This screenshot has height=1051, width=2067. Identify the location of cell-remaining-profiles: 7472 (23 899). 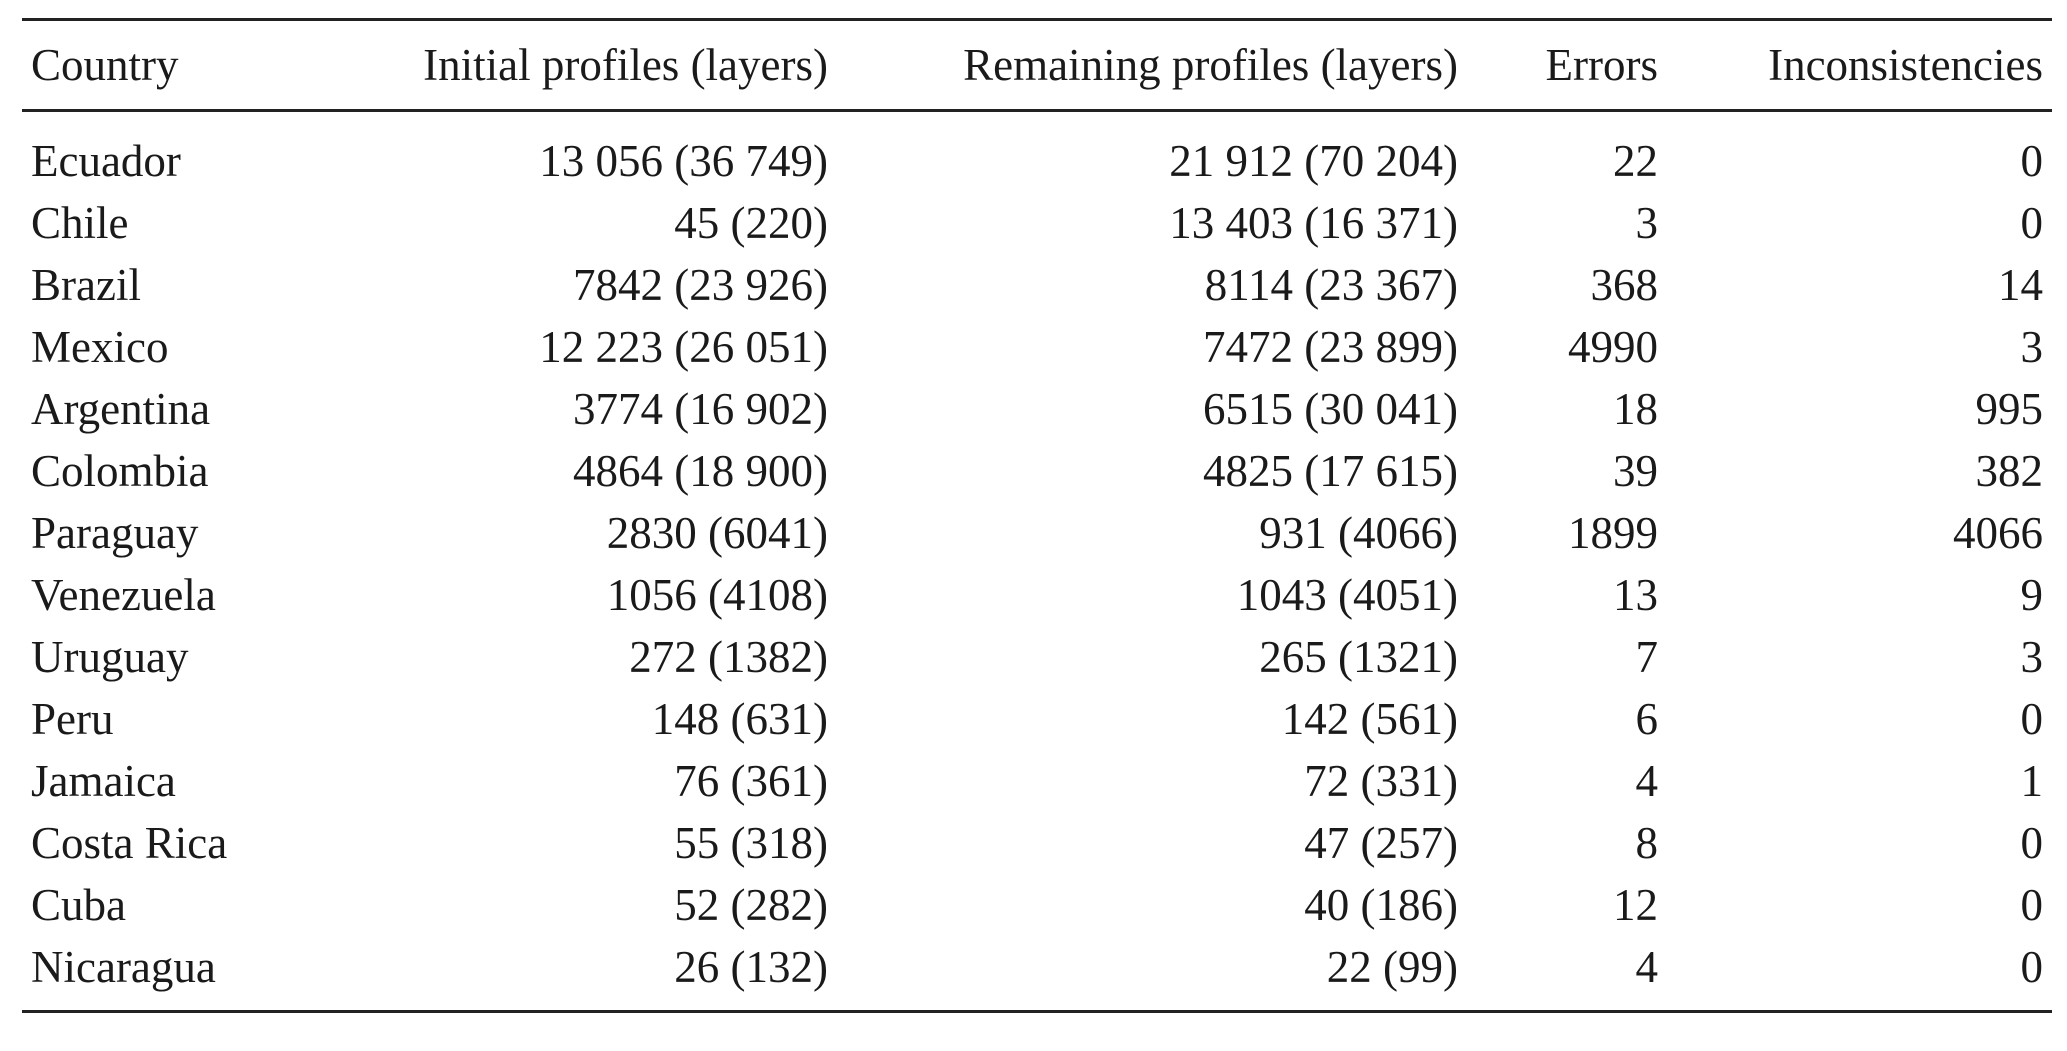
(1330, 347).